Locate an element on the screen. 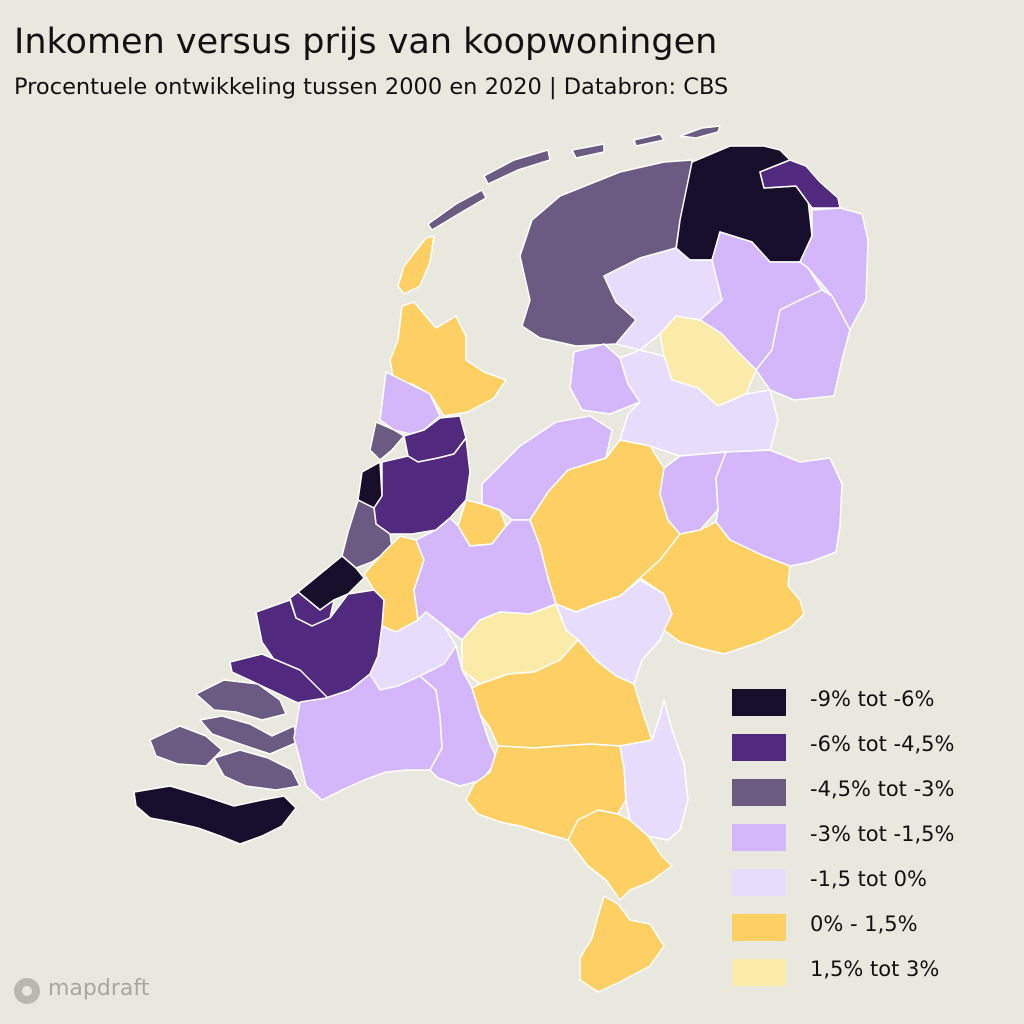 This screenshot has height=1024, width=1024. legend-label: -9% tot -6% is located at coordinates (872, 699).